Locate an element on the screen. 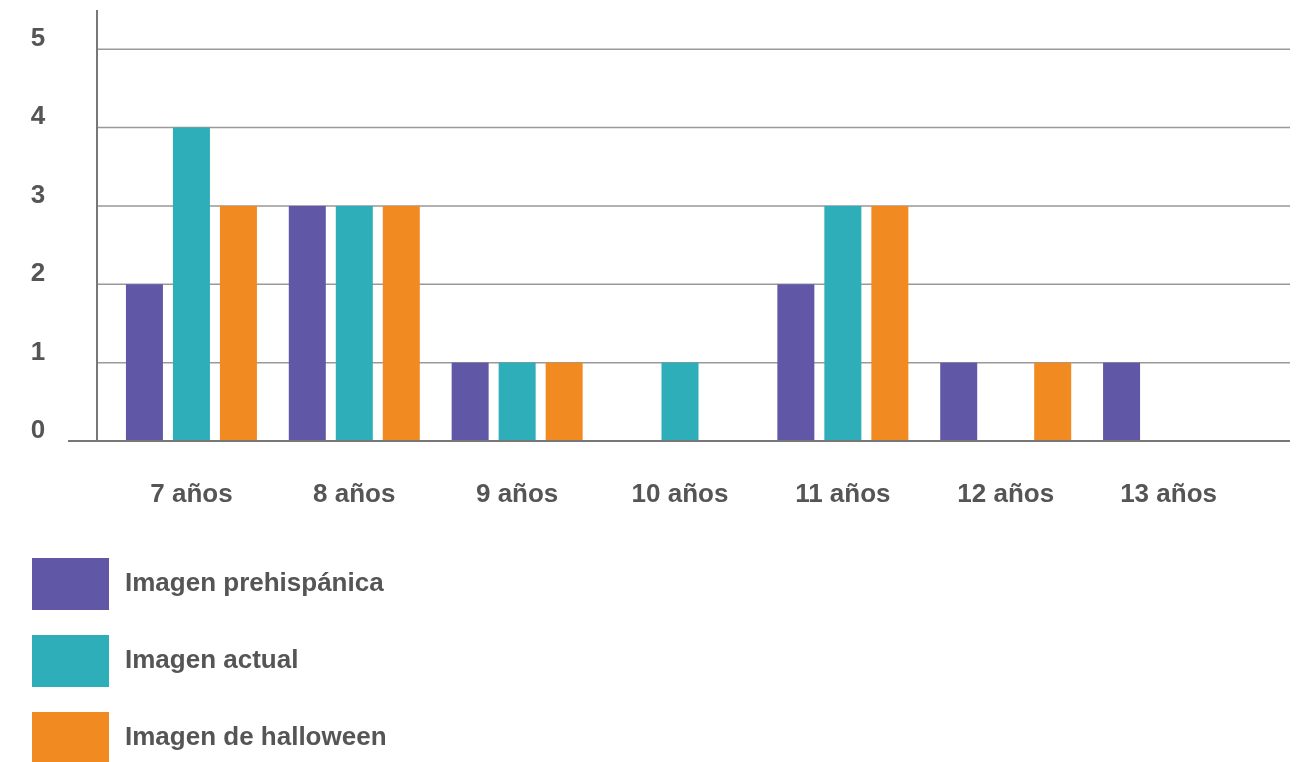 This screenshot has height=762, width=1314. legend-label: Imagen prehispánica is located at coordinates (255, 581).